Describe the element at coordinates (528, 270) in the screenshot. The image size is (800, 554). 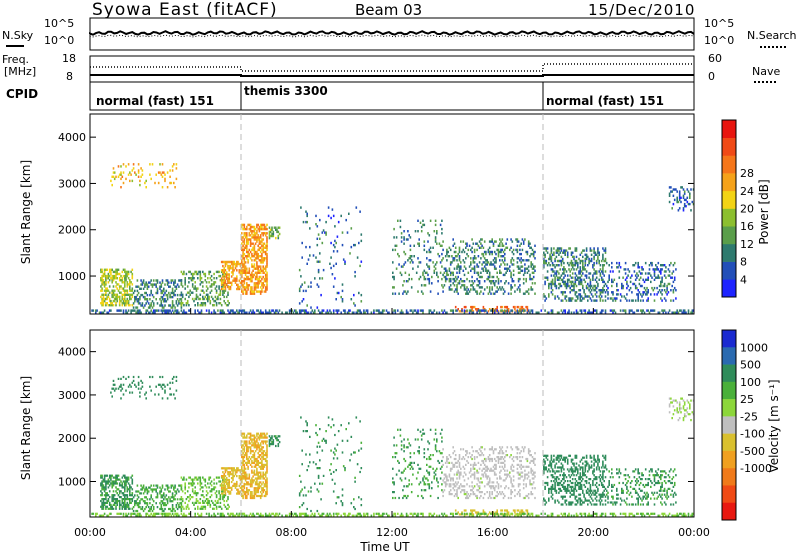
I see `power-cell-1990` at that location.